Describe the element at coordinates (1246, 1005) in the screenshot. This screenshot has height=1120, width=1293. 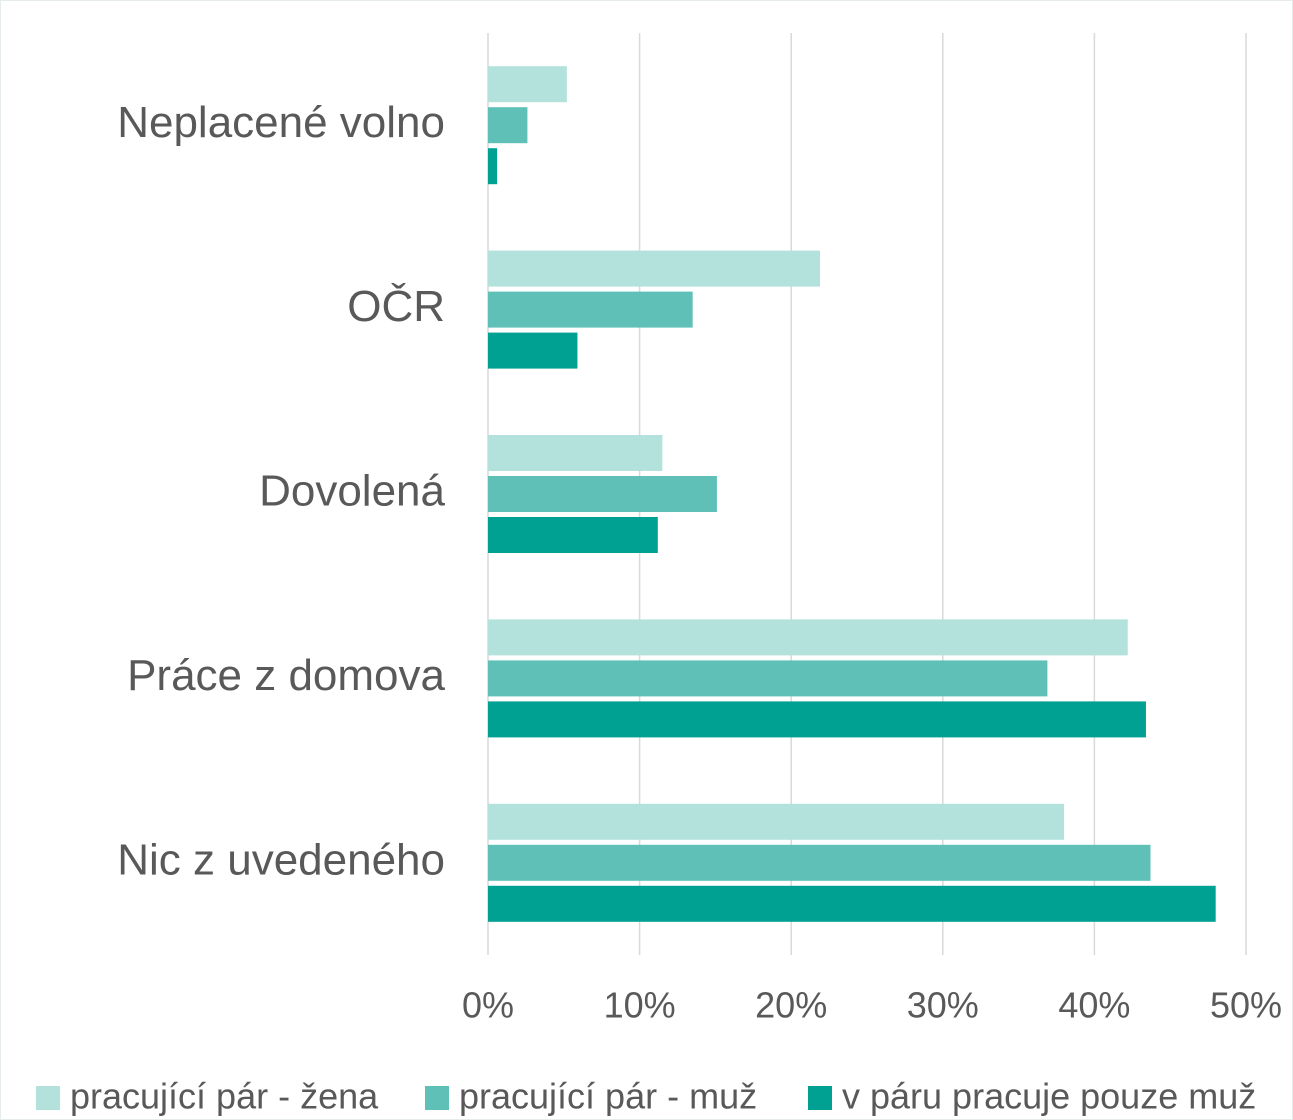
I see `x-tick-label: 50%` at that location.